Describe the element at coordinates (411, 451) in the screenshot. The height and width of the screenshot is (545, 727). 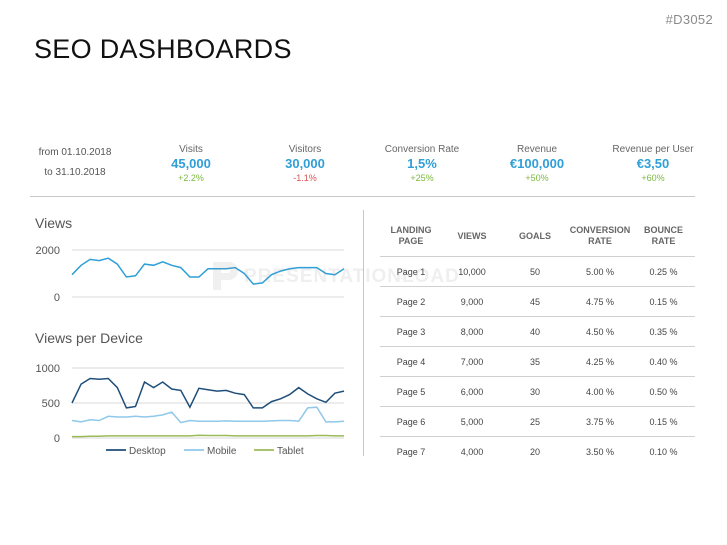
I see `cell-page: Page 7` at that location.